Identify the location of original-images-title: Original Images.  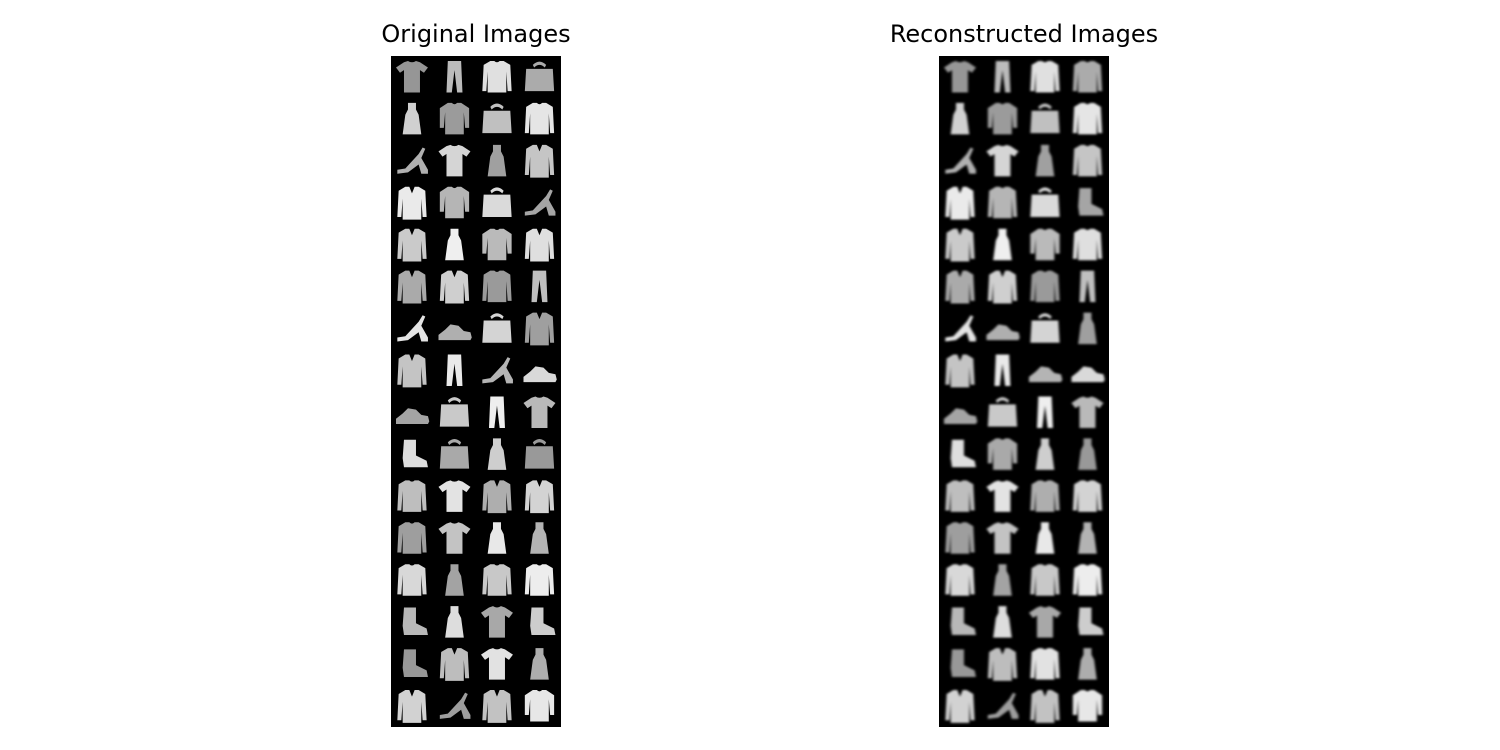
(476, 34).